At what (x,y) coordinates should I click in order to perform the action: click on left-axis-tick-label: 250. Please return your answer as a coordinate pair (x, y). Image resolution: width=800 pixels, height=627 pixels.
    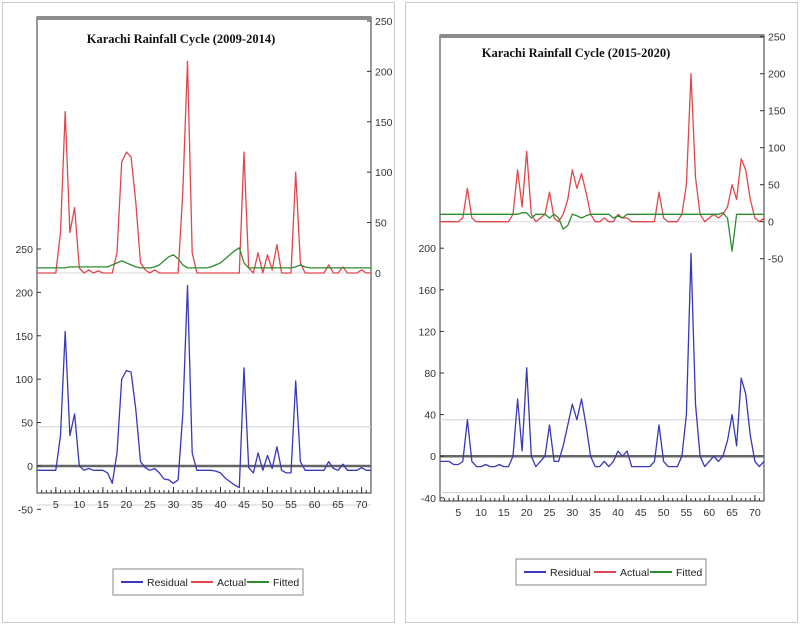
    Looking at the image, I should click on (24, 250).